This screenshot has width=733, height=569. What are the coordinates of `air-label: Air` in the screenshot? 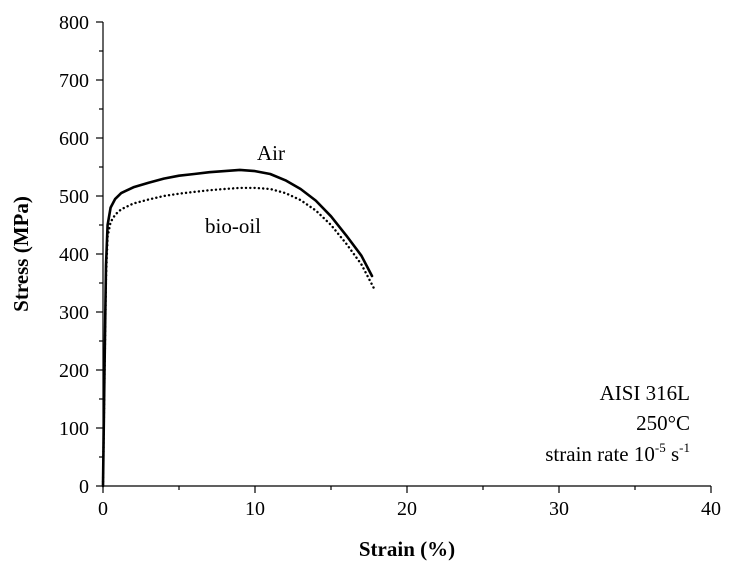 It's located at (271, 153).